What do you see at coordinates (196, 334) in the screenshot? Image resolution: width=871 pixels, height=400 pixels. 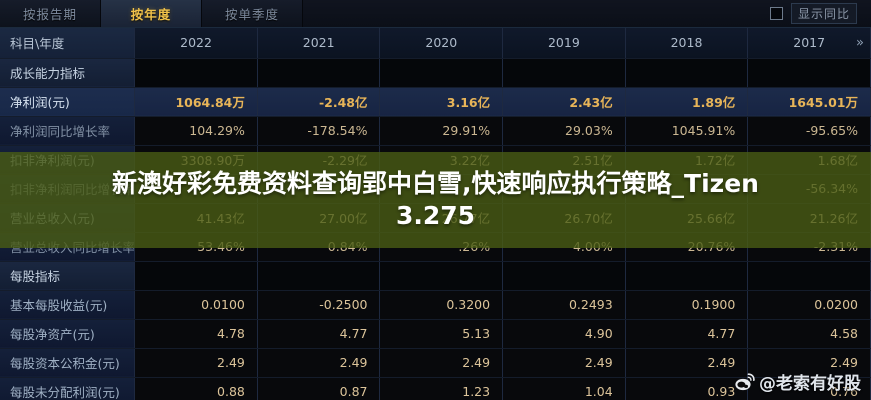 I see `cell-value: 4.78` at bounding box center [196, 334].